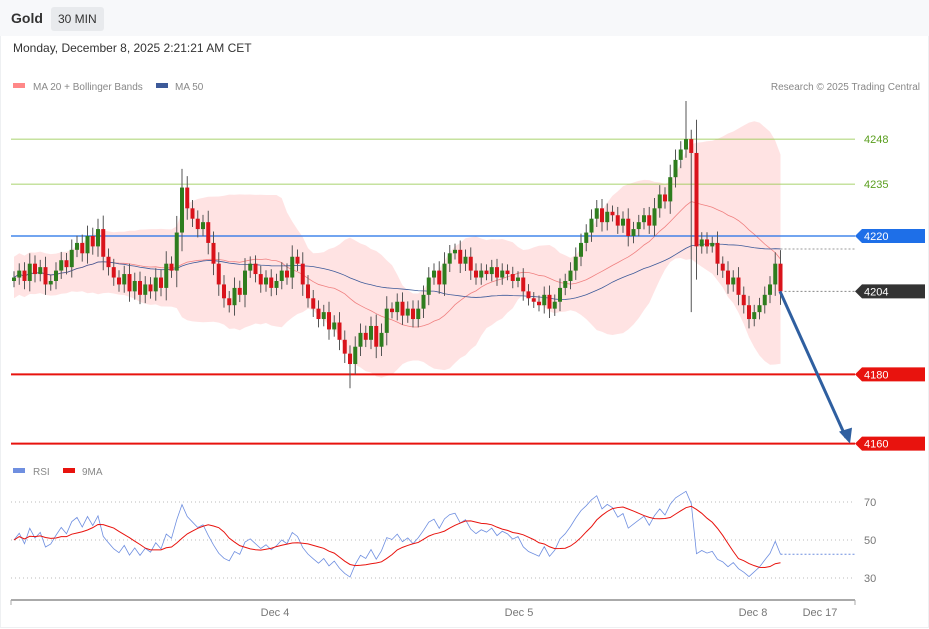 Image resolution: width=929 pixels, height=629 pixels. I want to click on ma50-legend-swatch, so click(162, 85).